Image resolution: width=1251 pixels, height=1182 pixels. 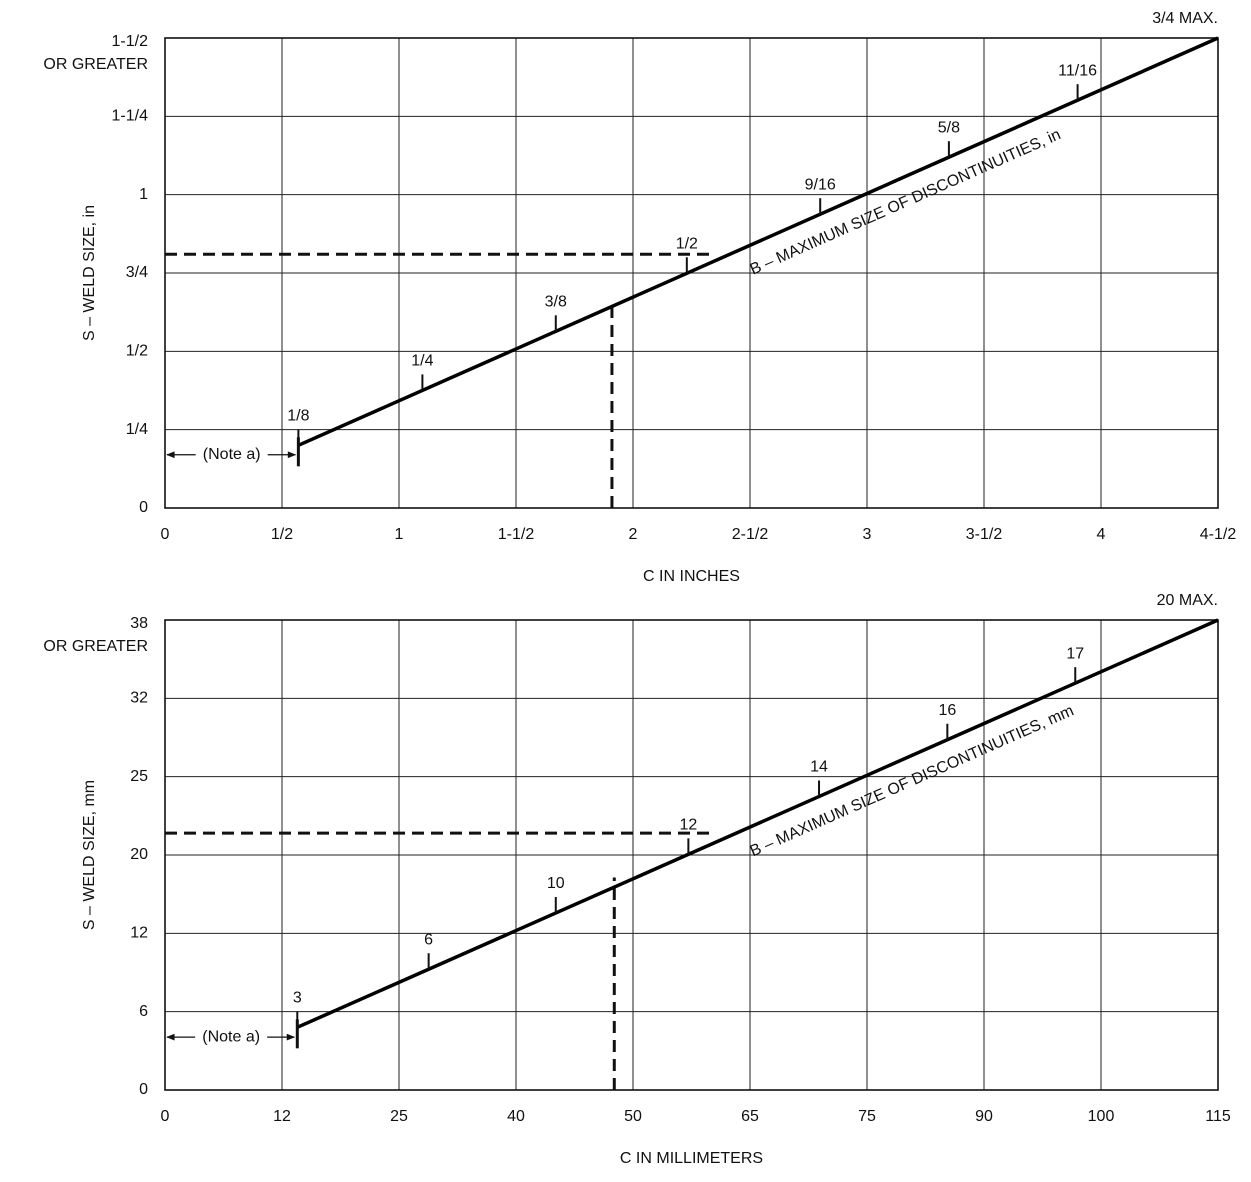 I want to click on b-mark-label: 10, so click(x=556, y=883).